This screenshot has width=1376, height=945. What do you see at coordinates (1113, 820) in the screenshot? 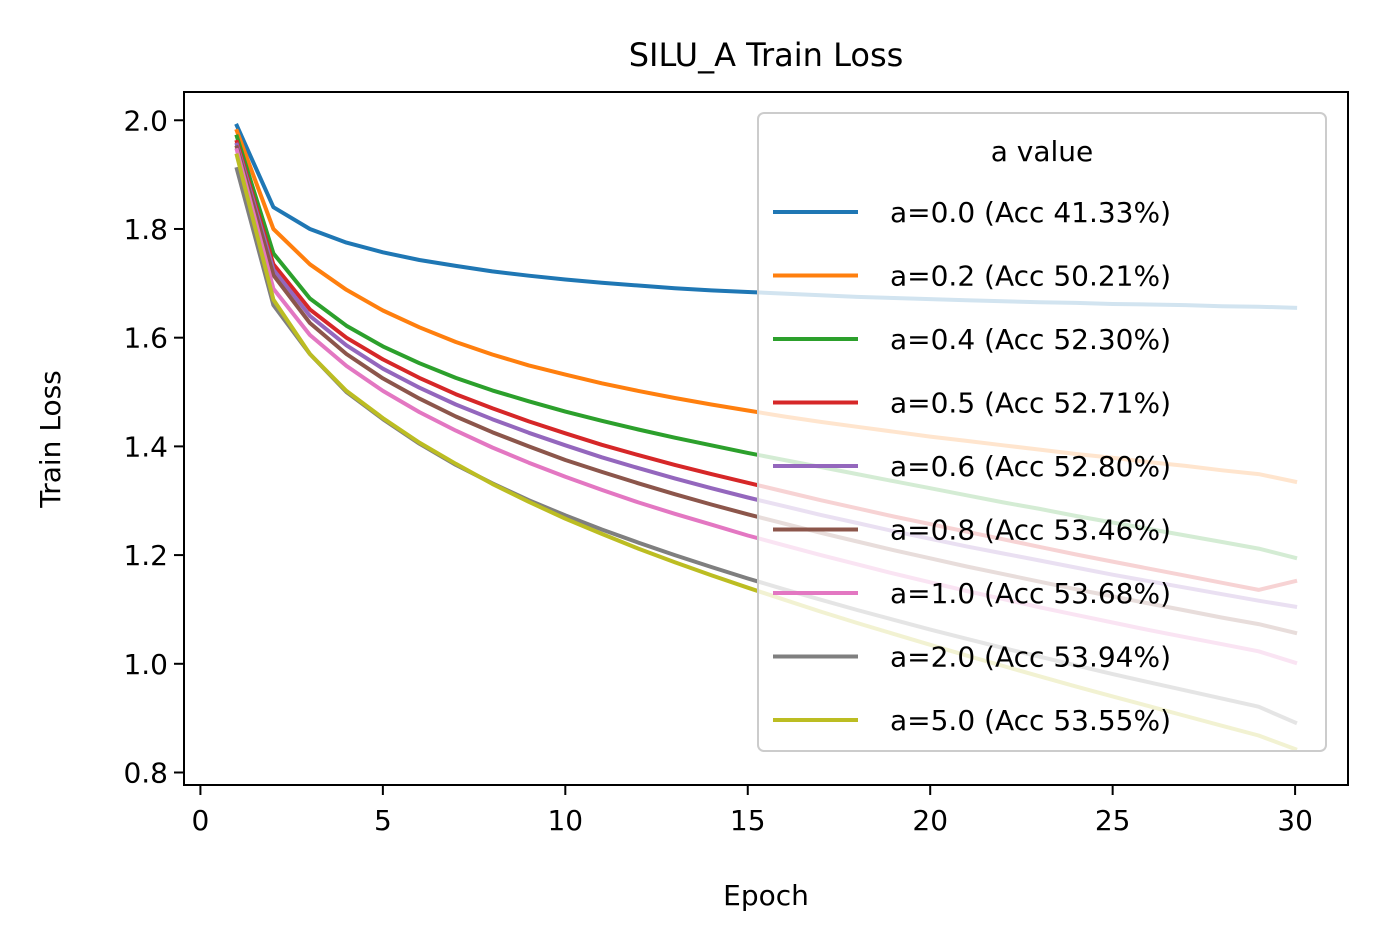
I see `x-tick-label: 25` at bounding box center [1113, 820].